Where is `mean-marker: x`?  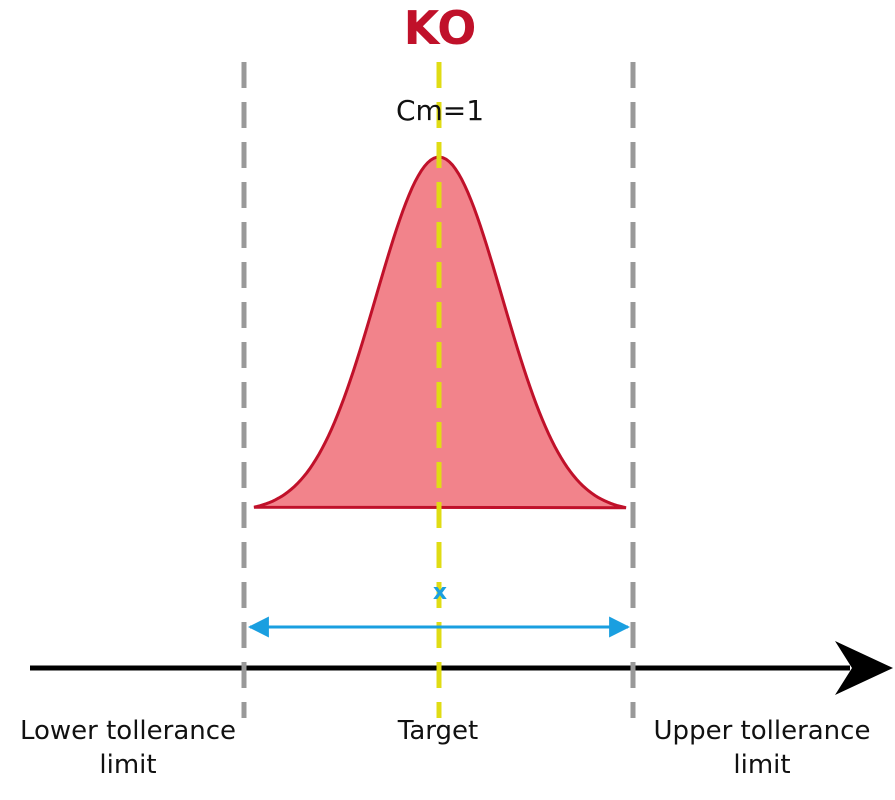 mean-marker: x is located at coordinates (440, 592).